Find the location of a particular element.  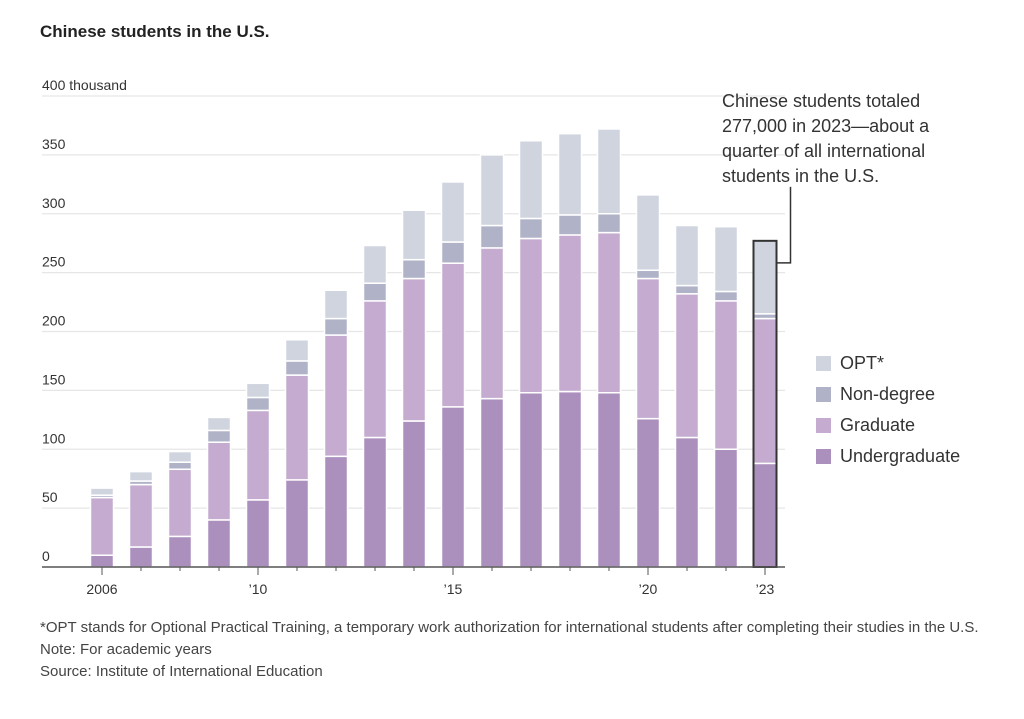

legend-item-graduate: Graduate is located at coordinates (888, 425).